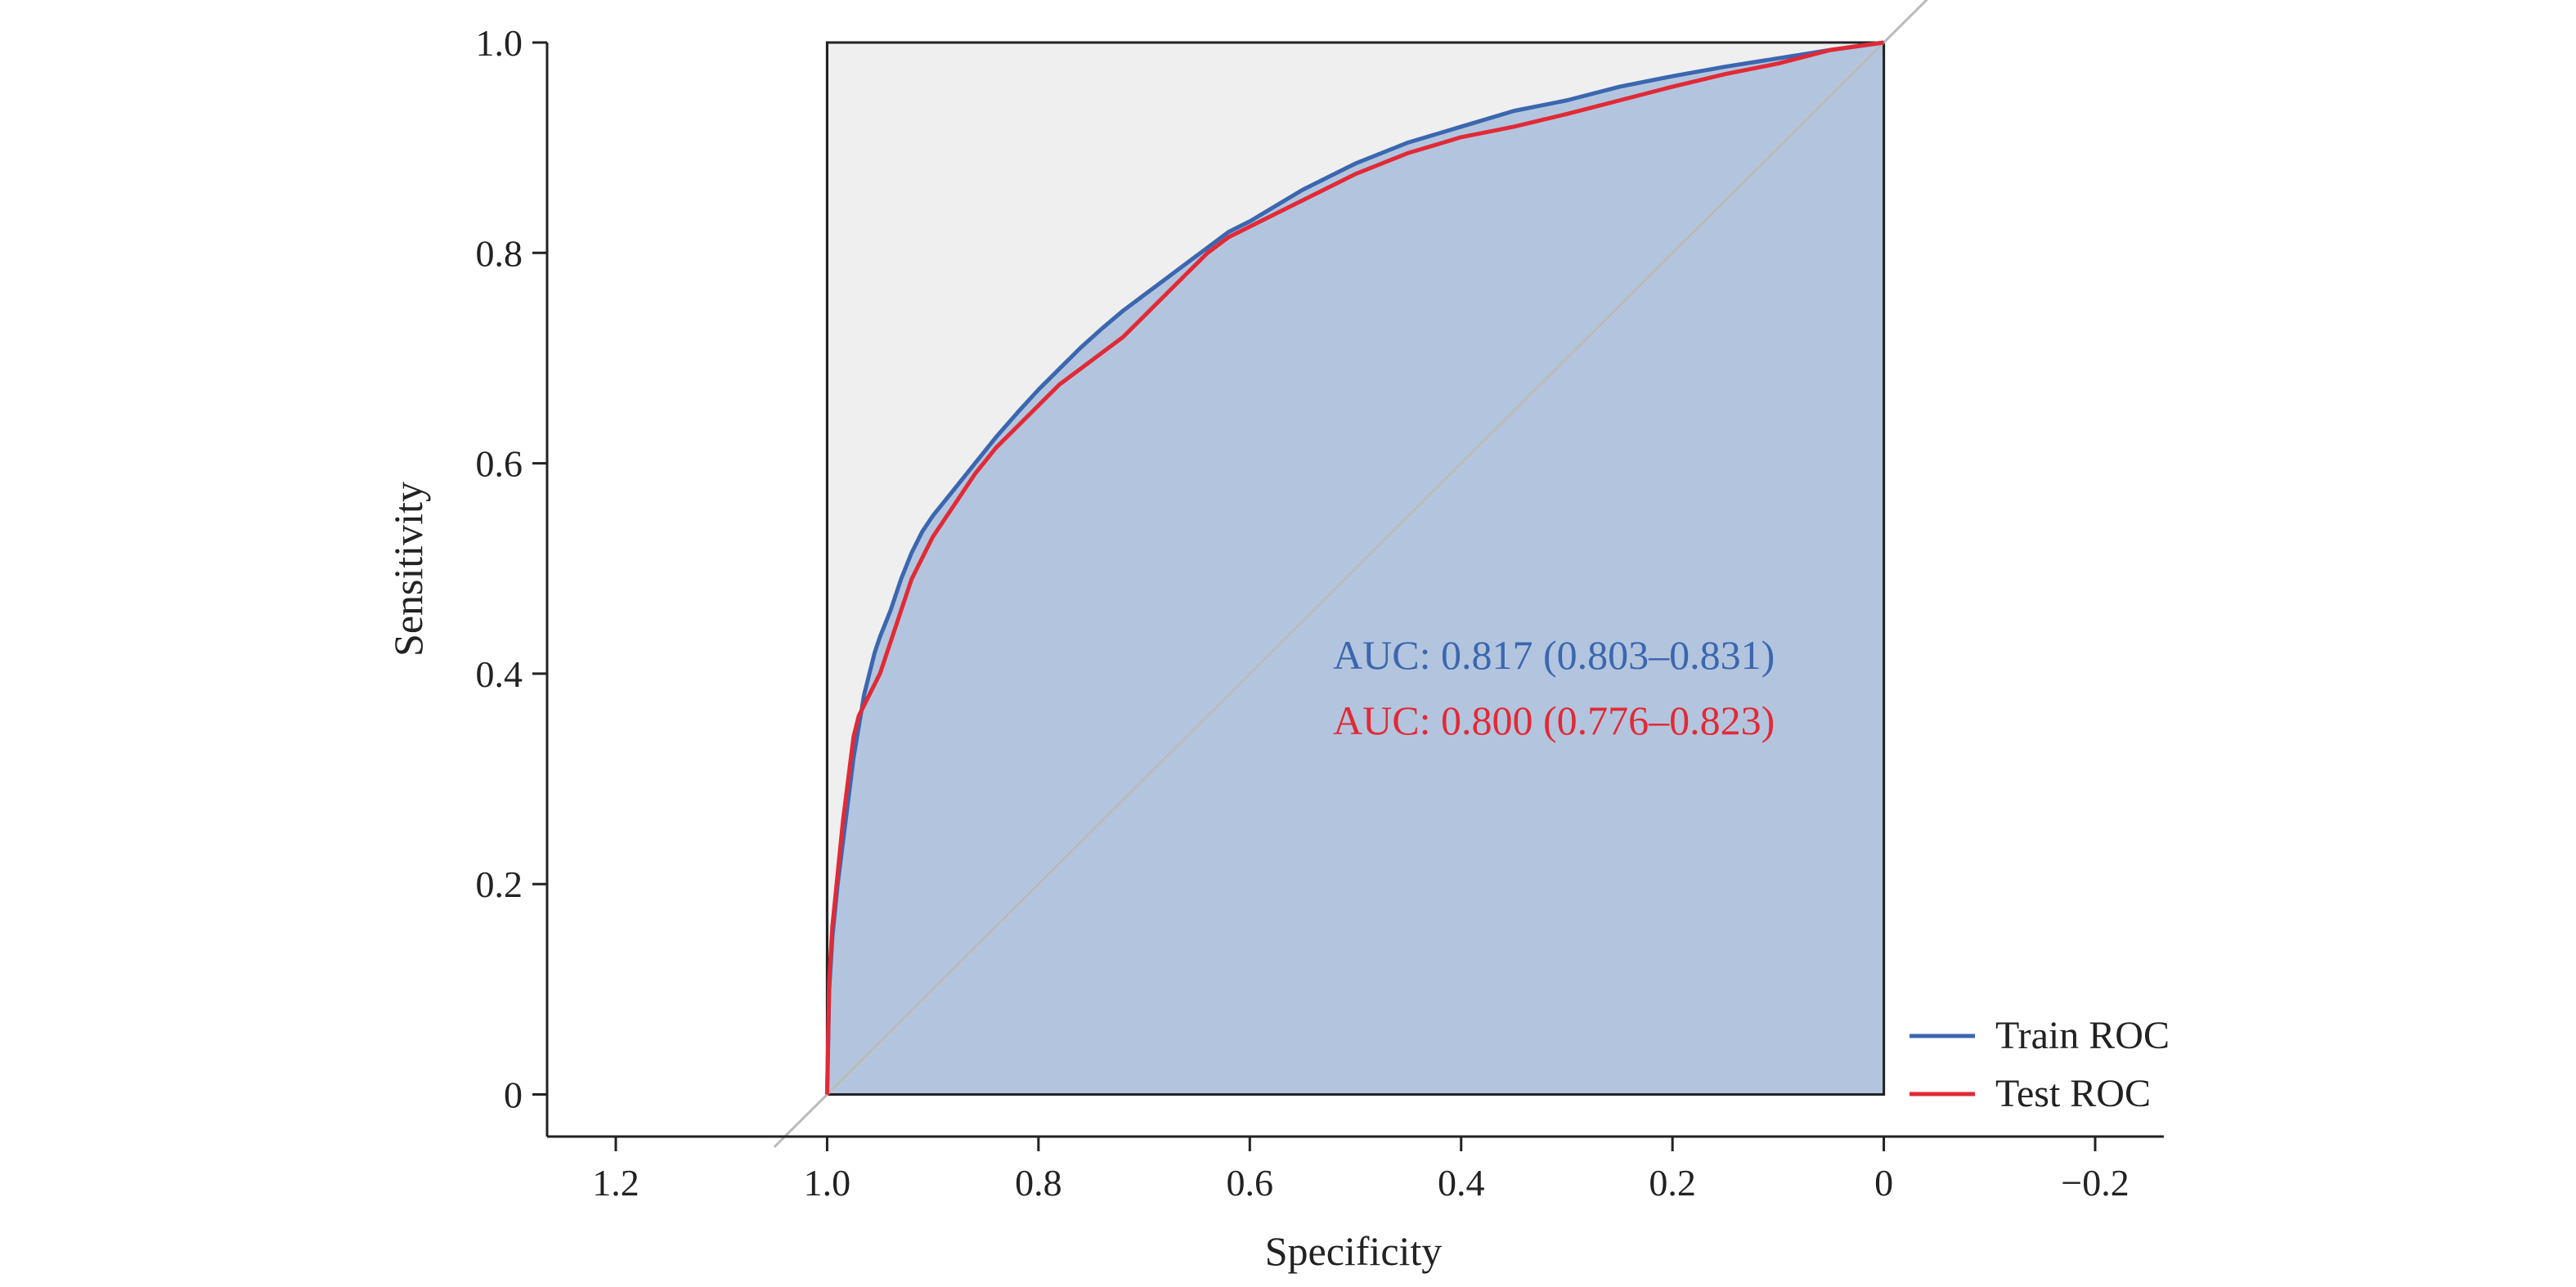  Describe the element at coordinates (500, 884) in the screenshot. I see `y-tick-label: 0.2` at that location.